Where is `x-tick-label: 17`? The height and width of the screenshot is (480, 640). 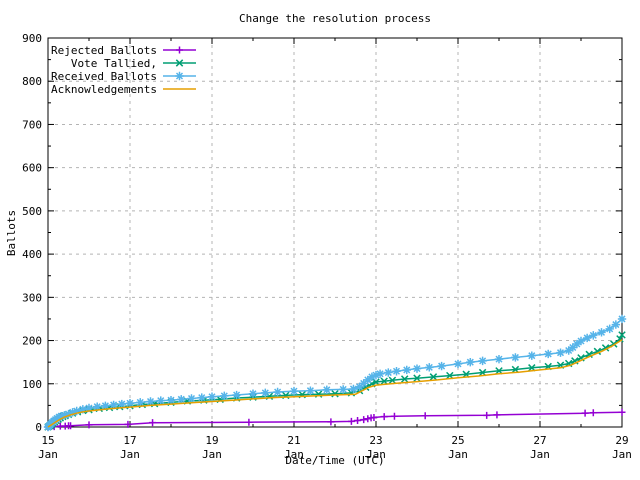
x-tick-label: 17 is located at coordinates (129, 440).